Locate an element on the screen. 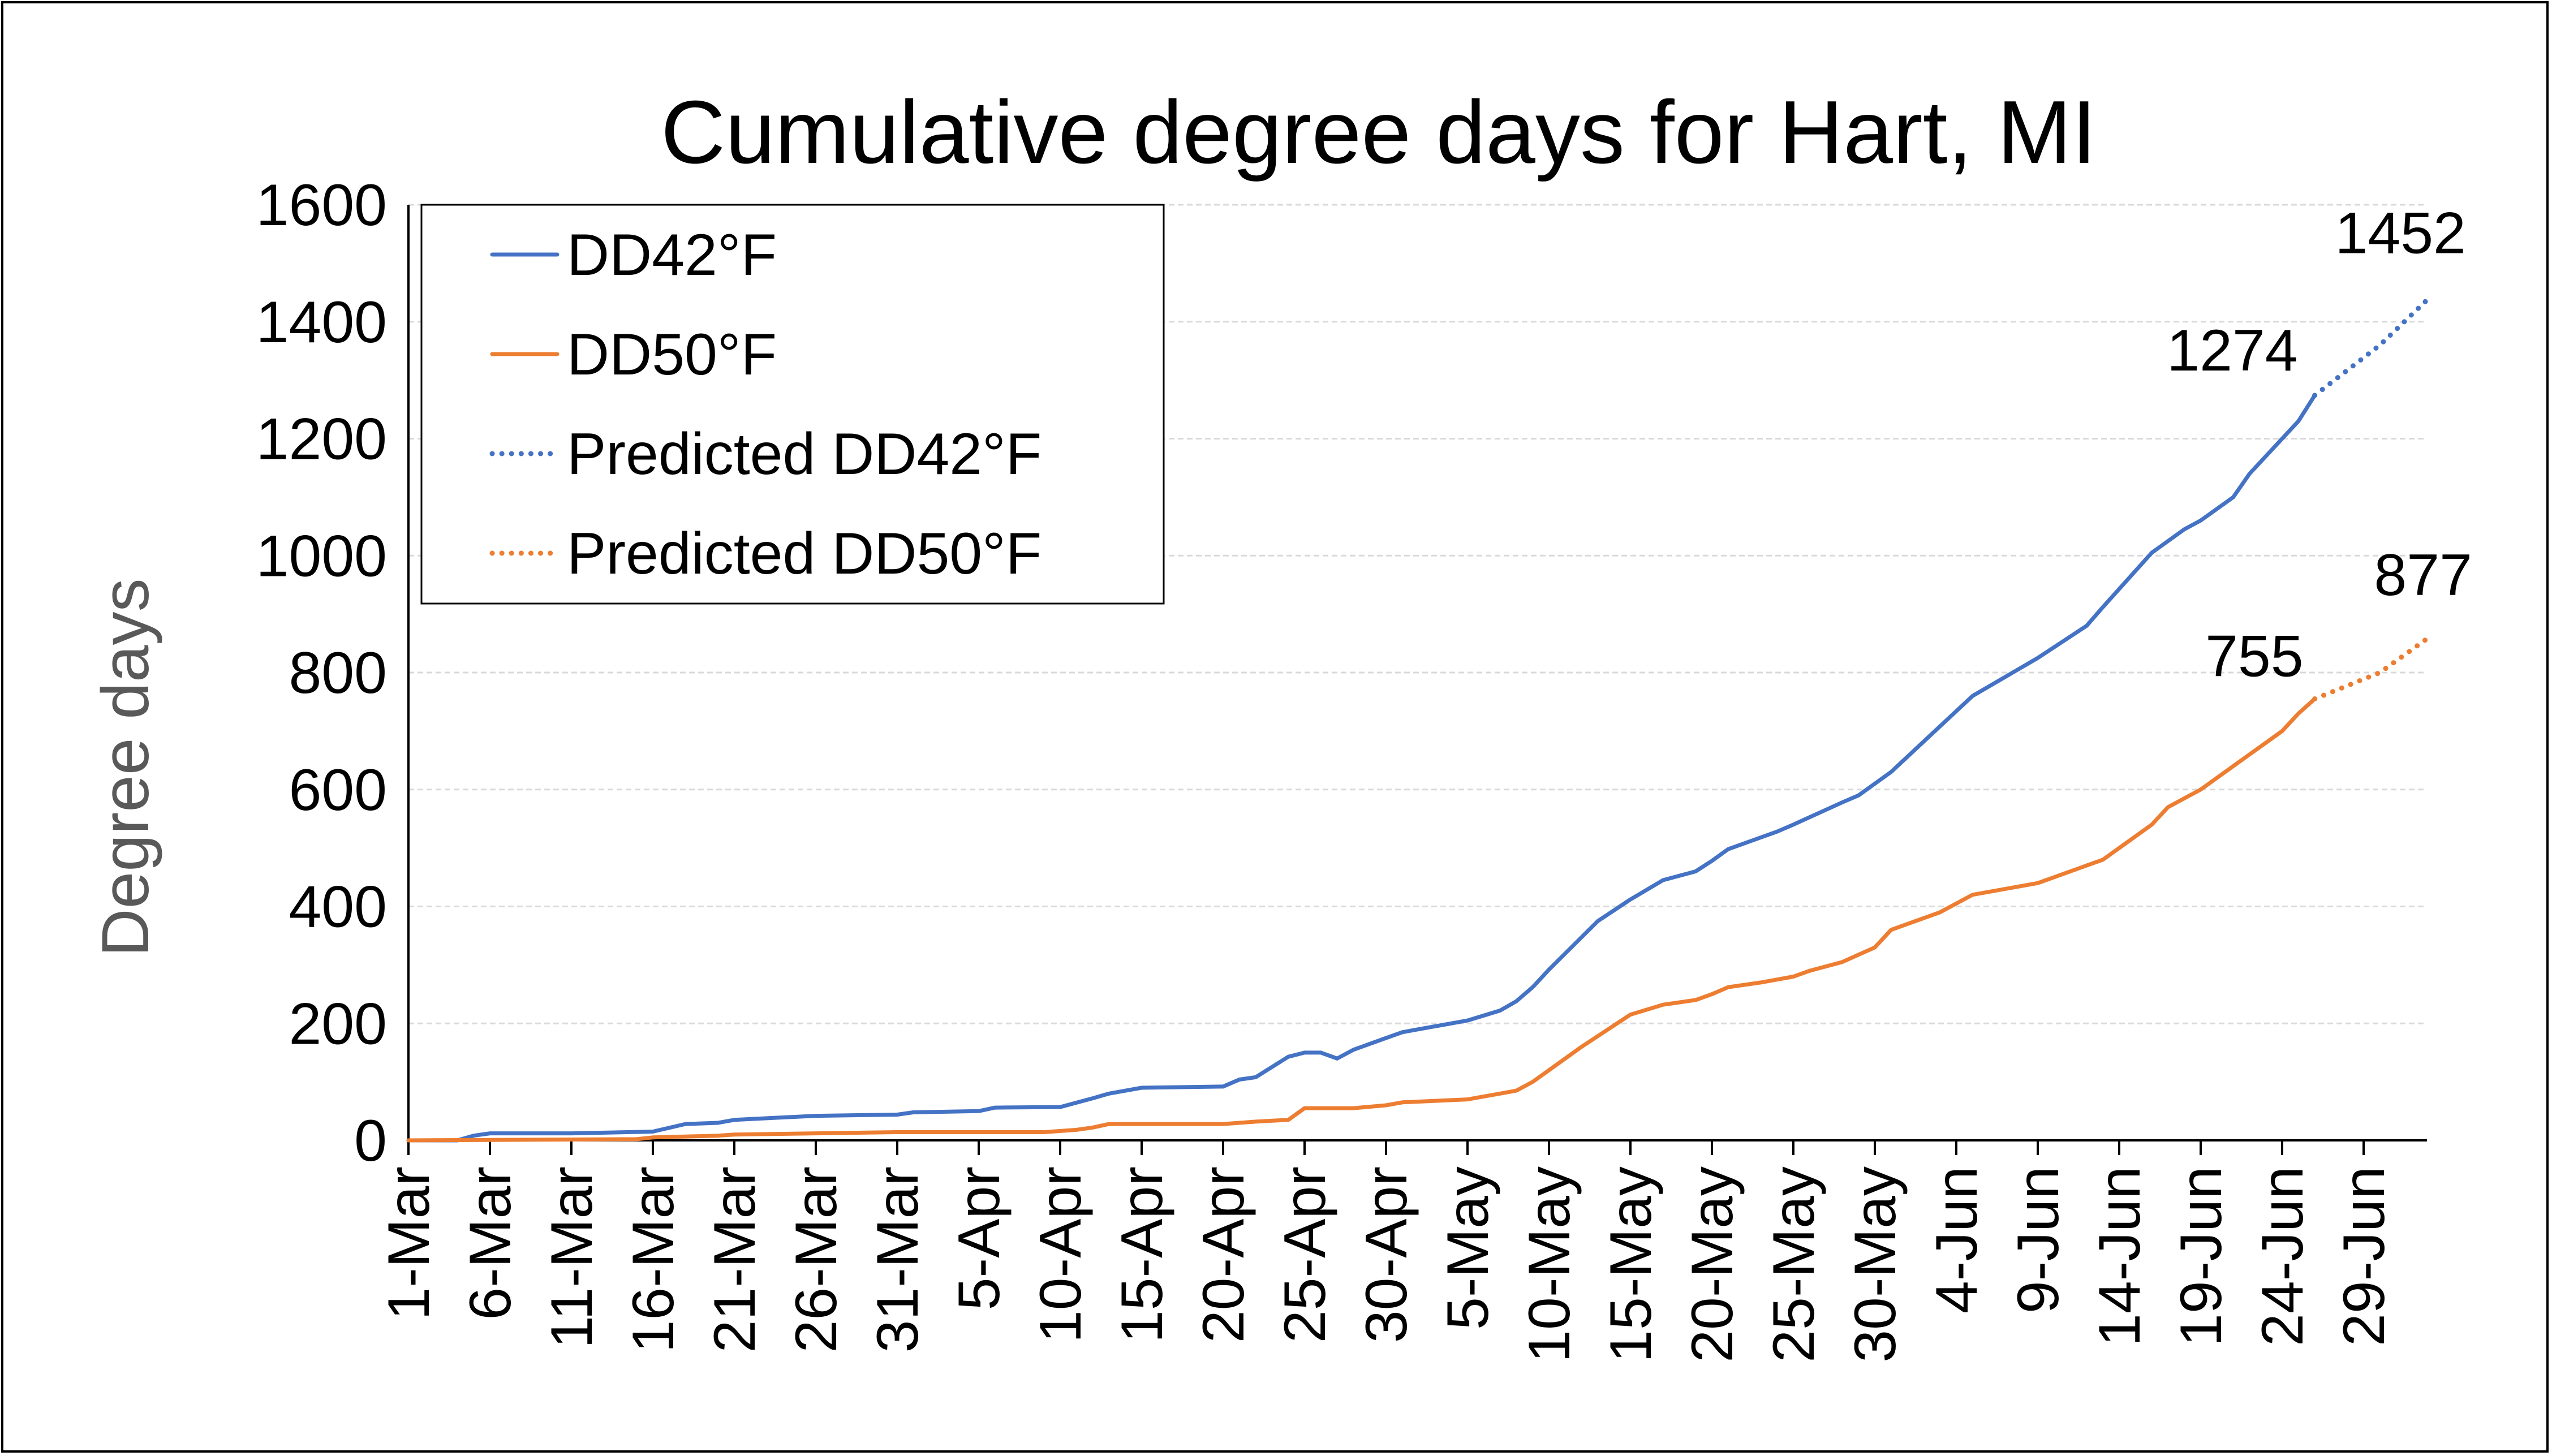 Image resolution: width=2552 pixels, height=1456 pixels. x-tick-label: 20-May is located at coordinates (1712, 1264).